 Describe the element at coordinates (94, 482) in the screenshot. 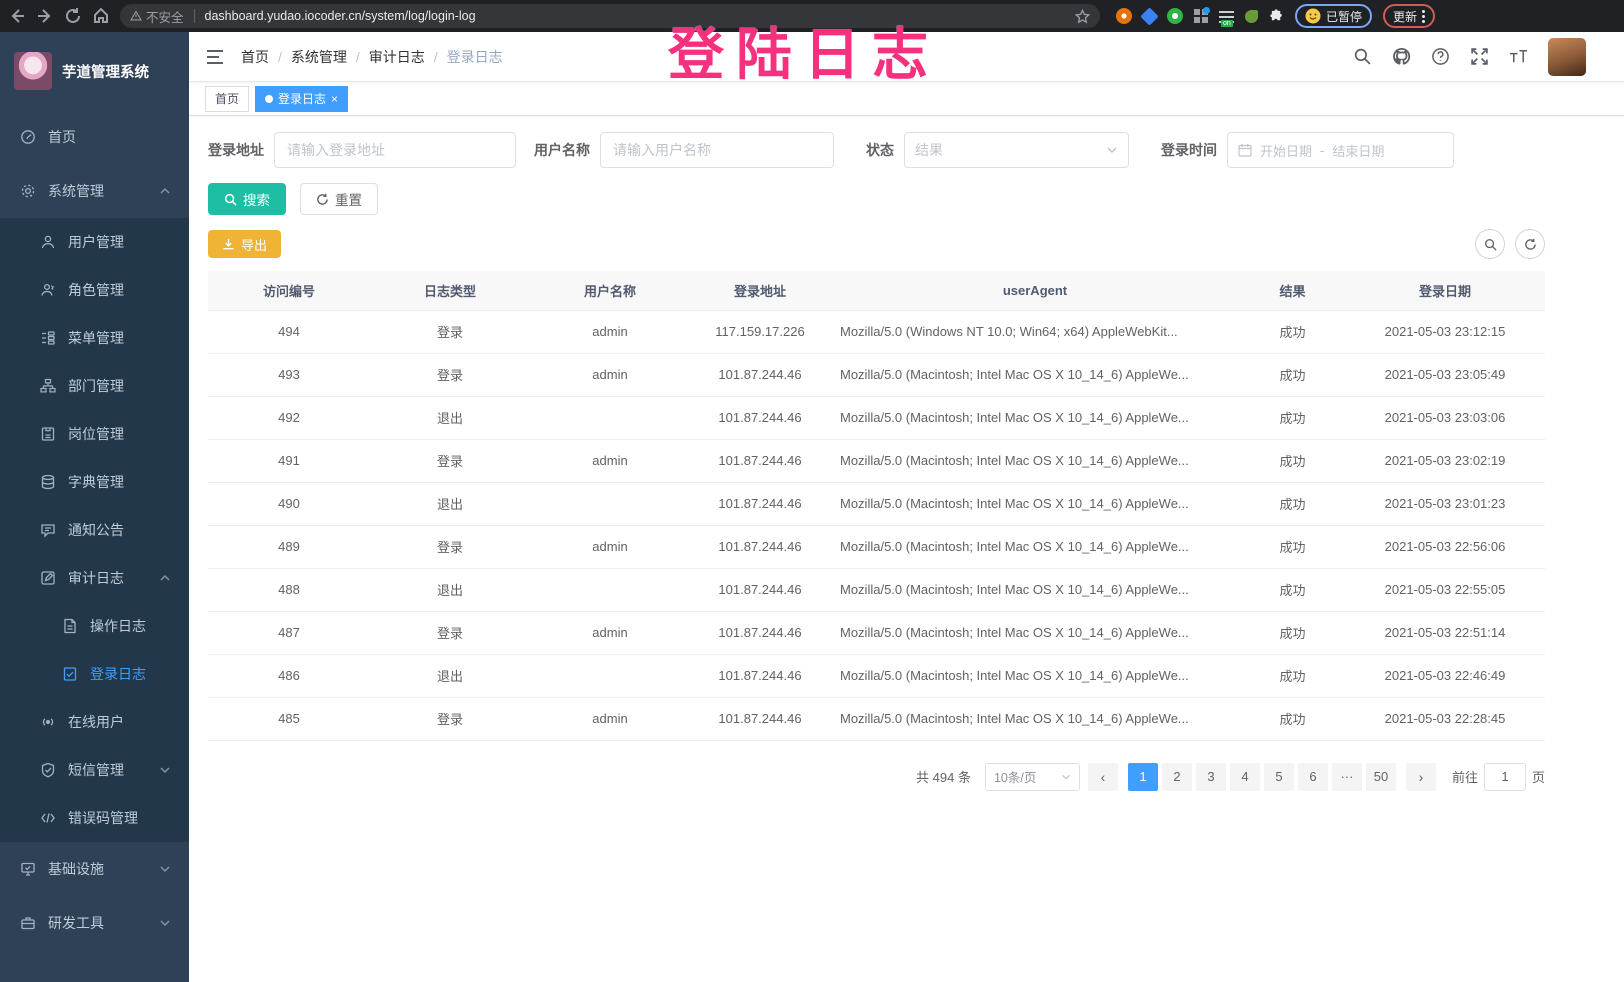

I see `sidebar-item-dict-mgmt: 字典管理` at that location.